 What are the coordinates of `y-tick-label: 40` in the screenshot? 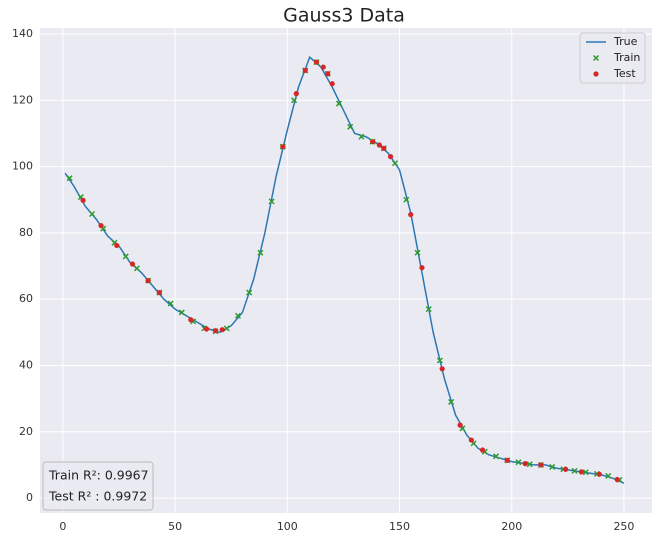 It's located at (26, 364).